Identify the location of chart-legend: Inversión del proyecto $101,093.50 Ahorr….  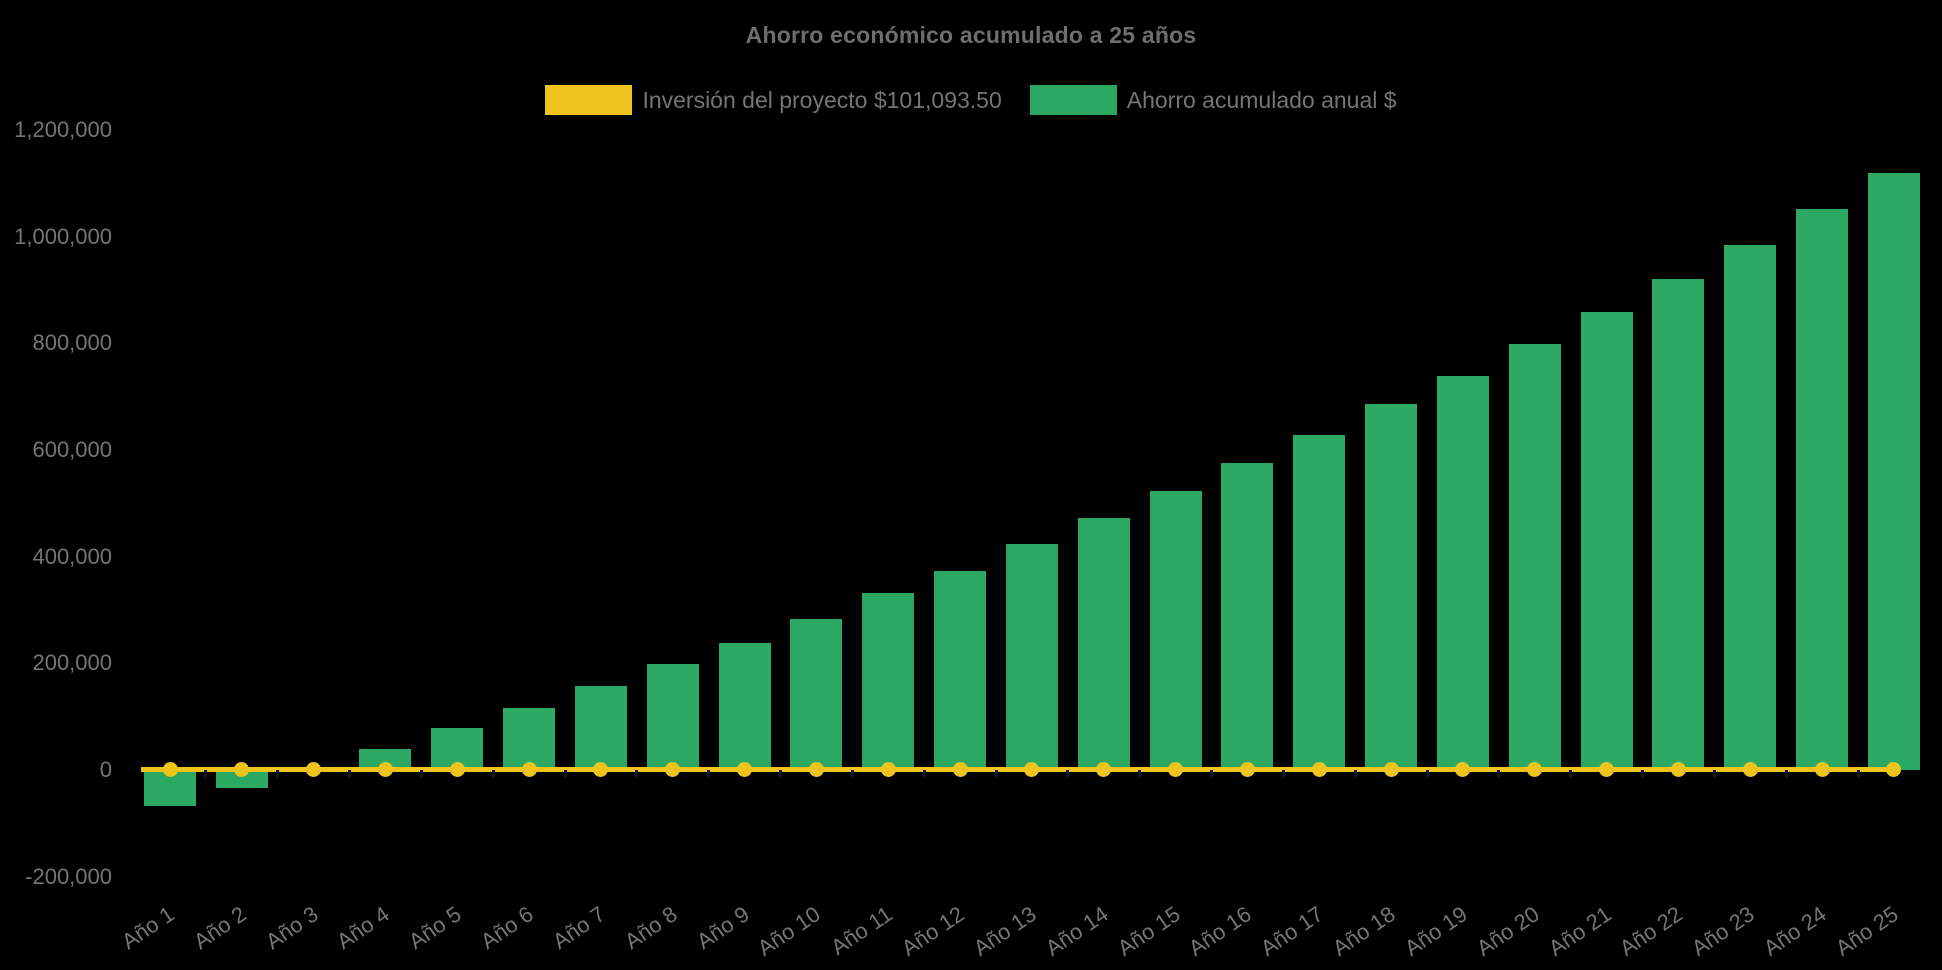
(971, 100).